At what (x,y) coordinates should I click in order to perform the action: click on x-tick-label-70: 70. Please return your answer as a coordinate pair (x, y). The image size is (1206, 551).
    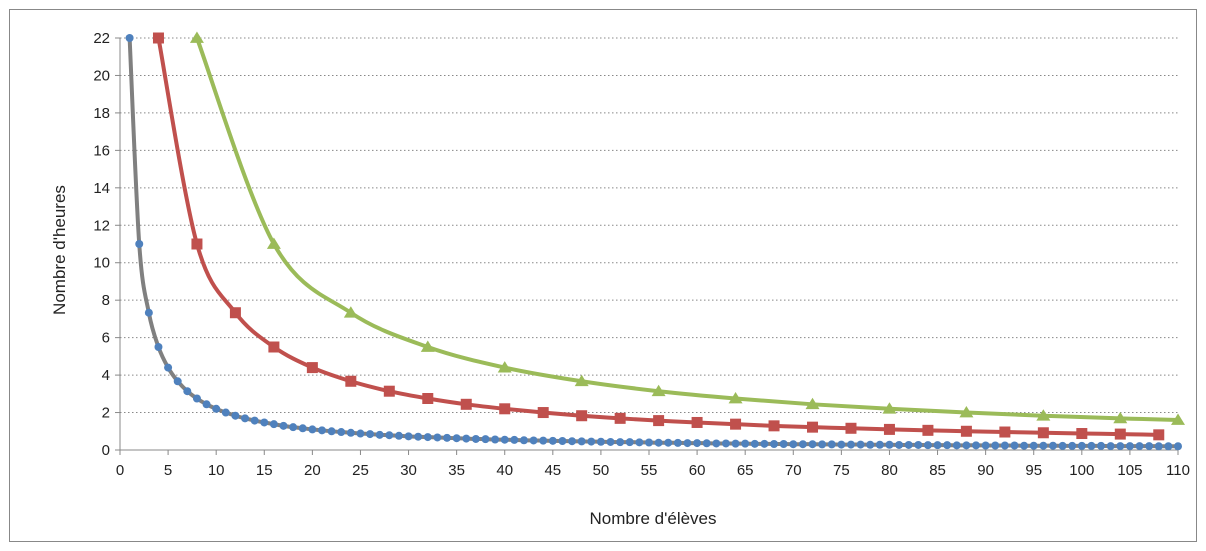
    Looking at the image, I should click on (793, 470).